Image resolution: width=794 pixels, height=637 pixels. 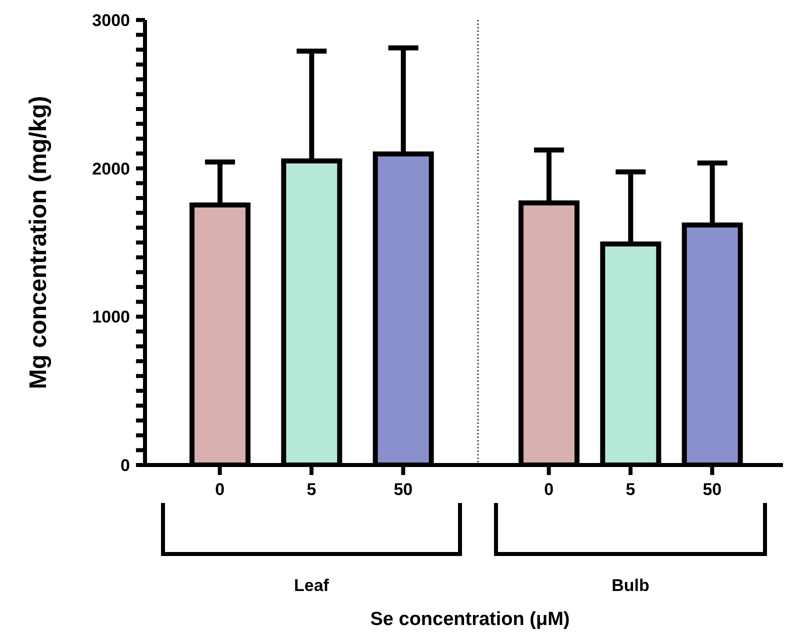 What do you see at coordinates (312, 585) in the screenshot?
I see `x-axis-title: Leaf` at bounding box center [312, 585].